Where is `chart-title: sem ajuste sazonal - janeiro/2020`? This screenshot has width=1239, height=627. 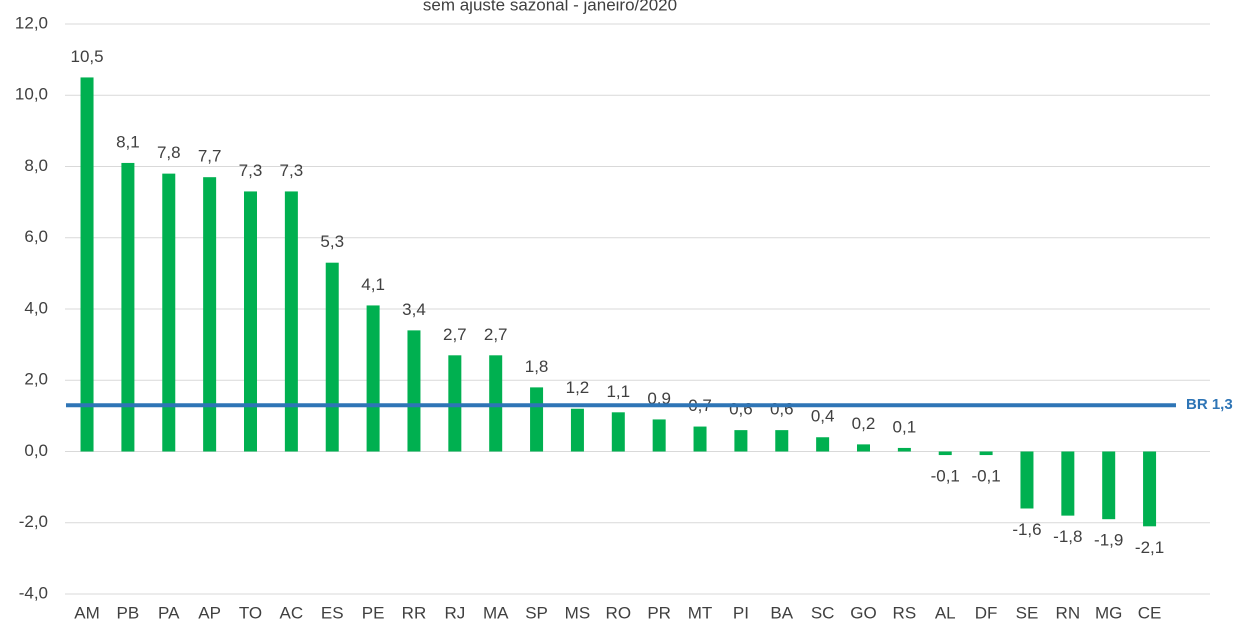 chart-title: sem ajuste sazonal - janeiro/2020 is located at coordinates (550, 7).